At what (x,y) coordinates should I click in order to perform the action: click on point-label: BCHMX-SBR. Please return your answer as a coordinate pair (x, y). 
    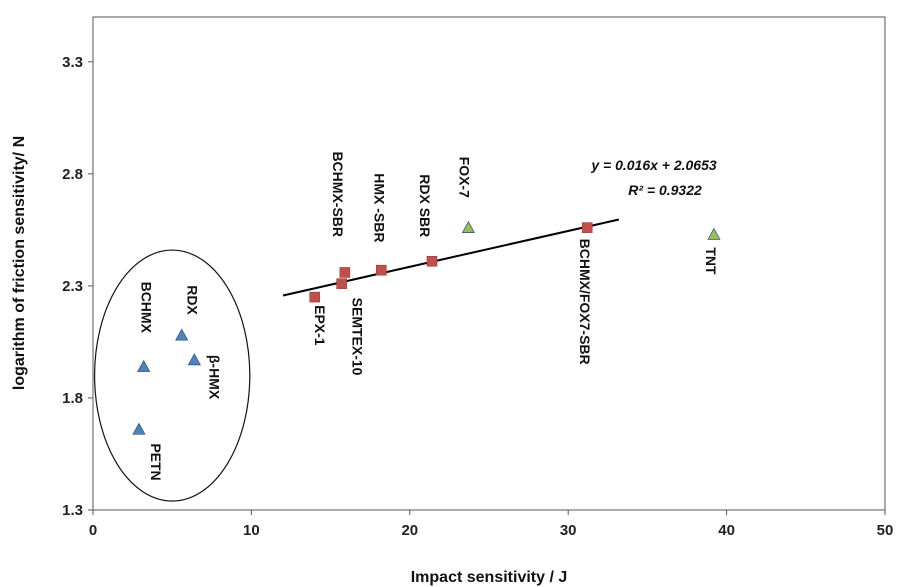
    Looking at the image, I should click on (338, 194).